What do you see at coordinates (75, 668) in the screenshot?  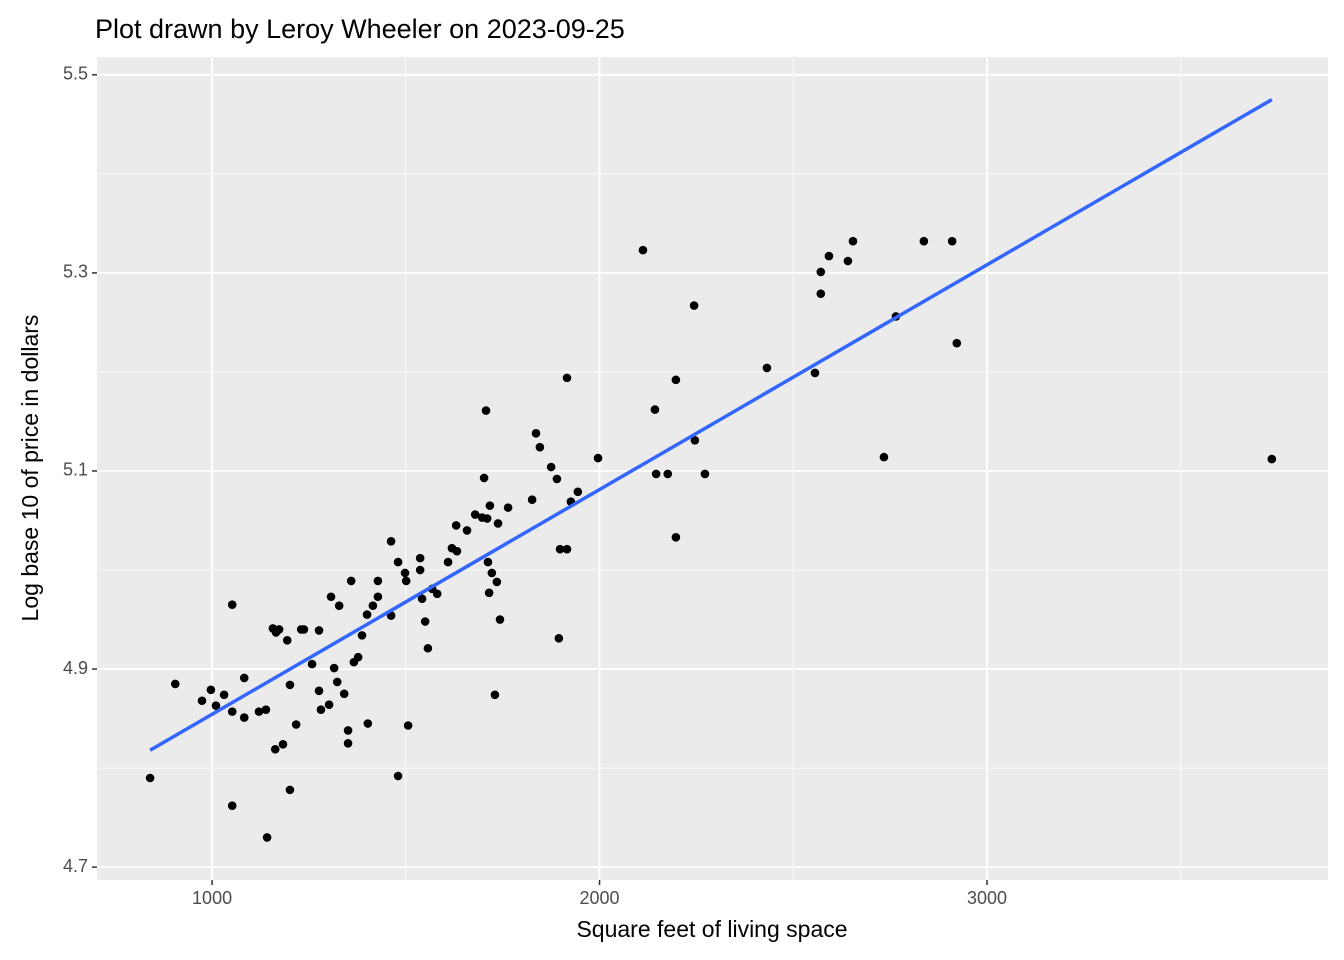 I see `y-tick-label: 4.9` at bounding box center [75, 668].